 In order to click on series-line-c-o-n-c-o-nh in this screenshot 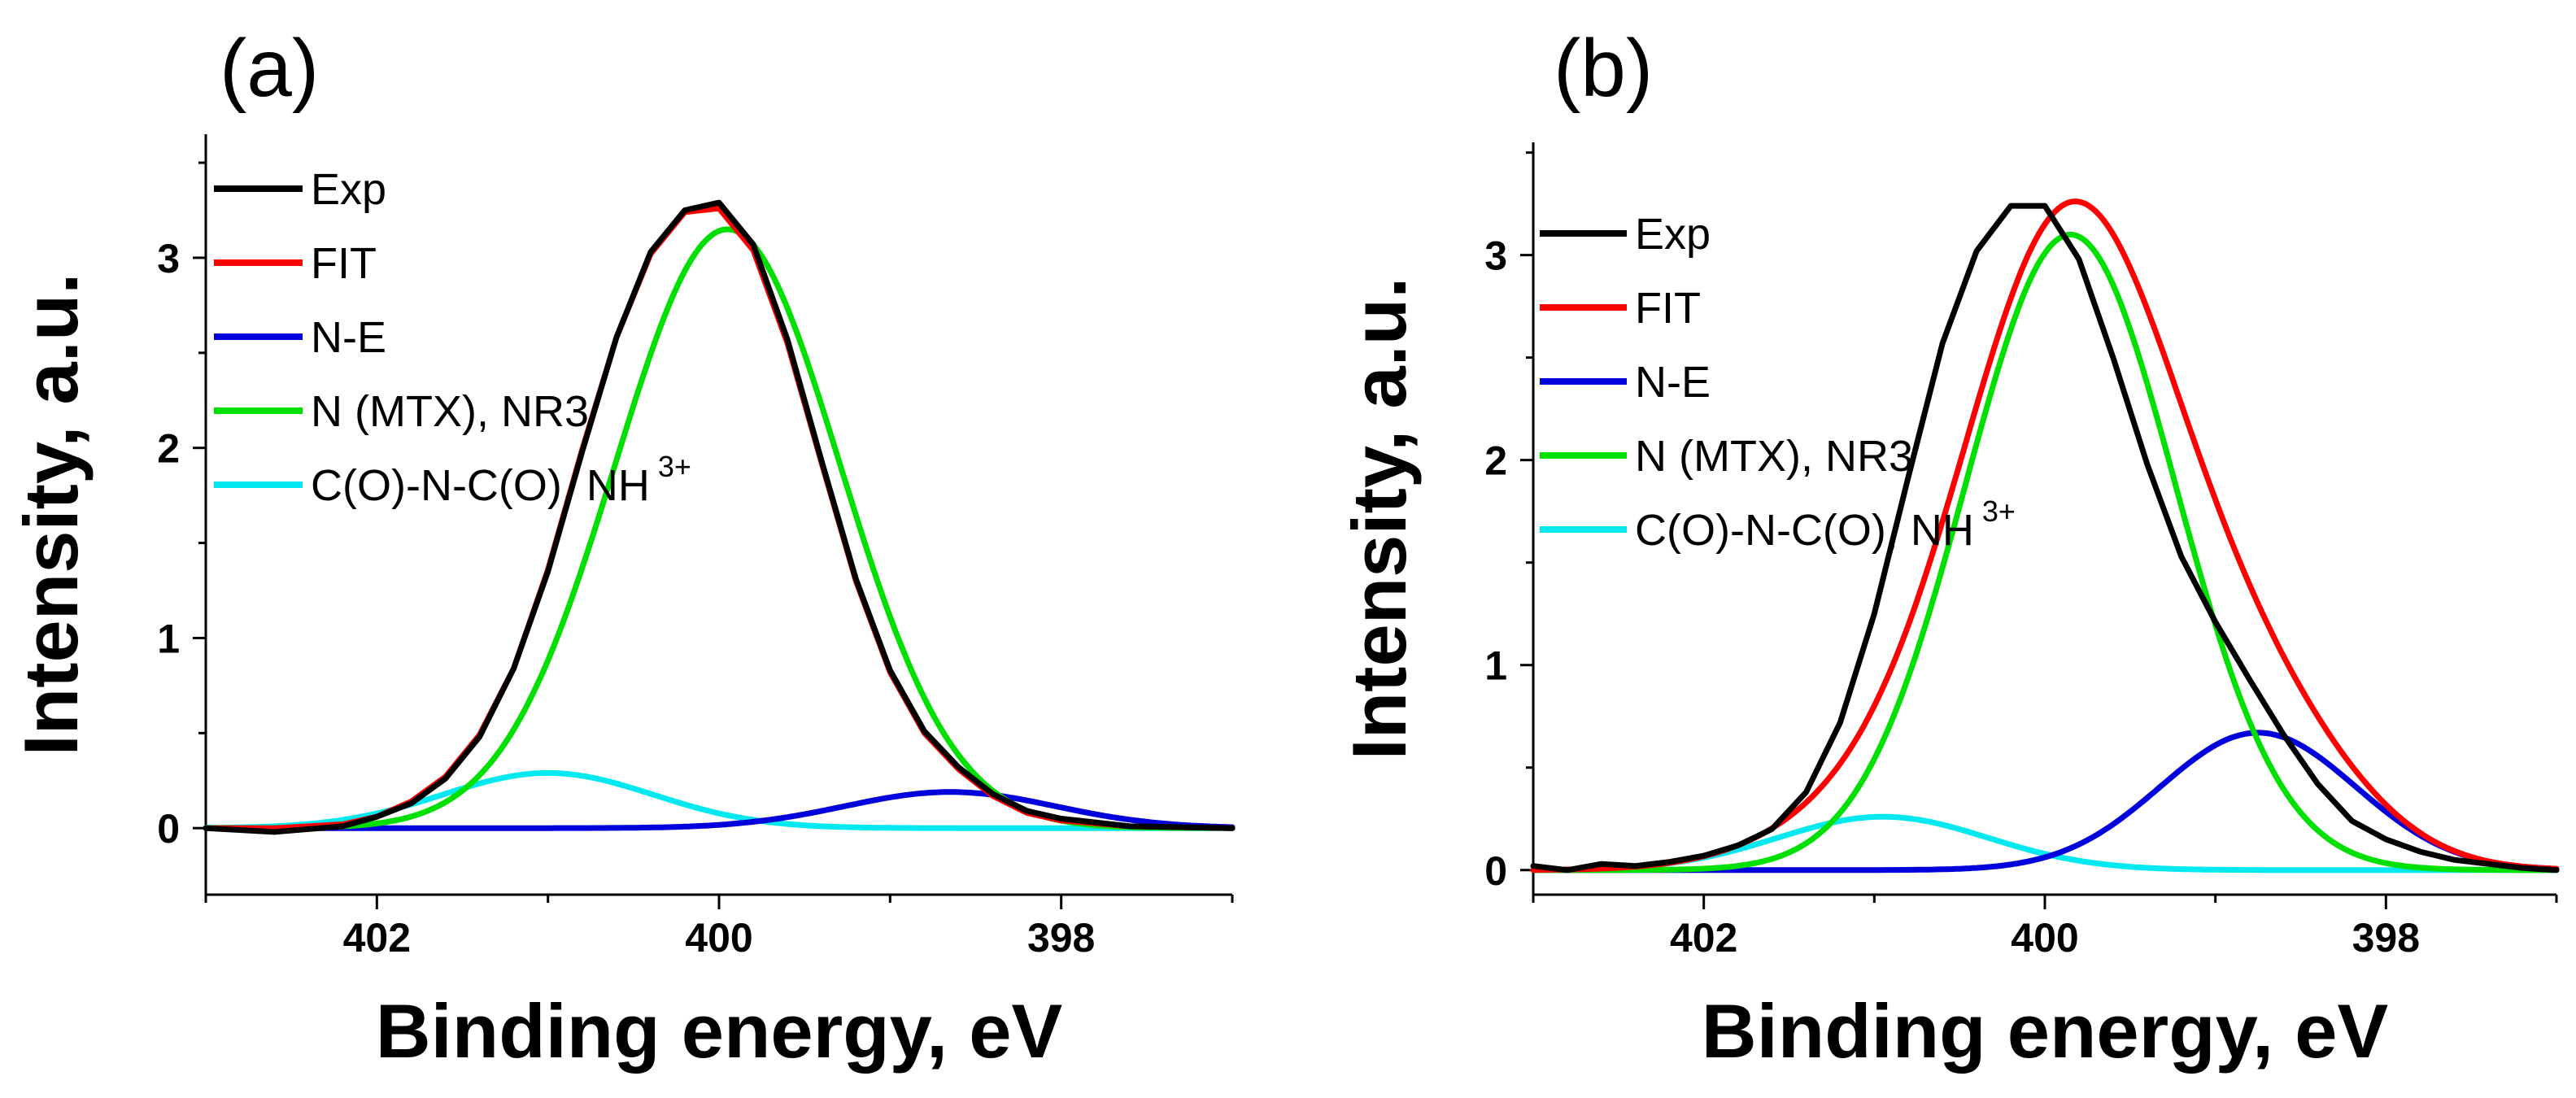, I will do `click(719, 800)`.